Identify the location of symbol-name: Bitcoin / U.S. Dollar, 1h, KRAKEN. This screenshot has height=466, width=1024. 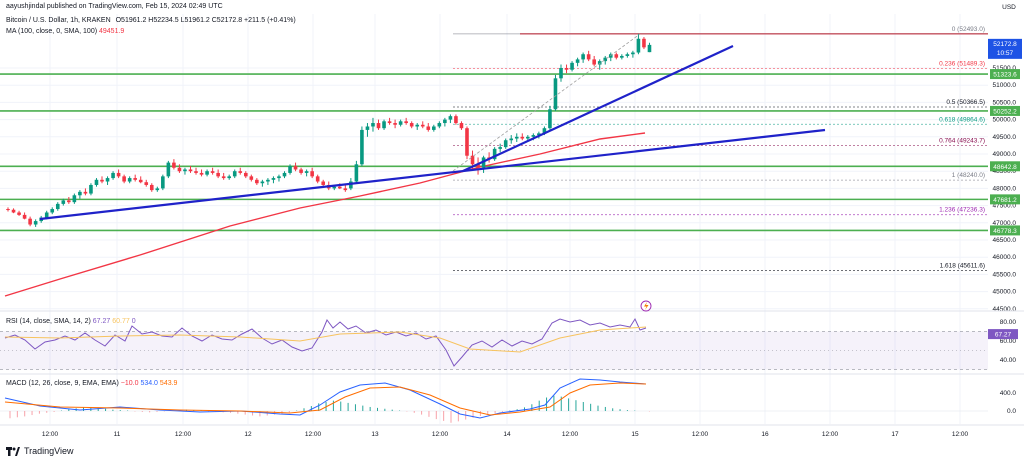
(58, 20).